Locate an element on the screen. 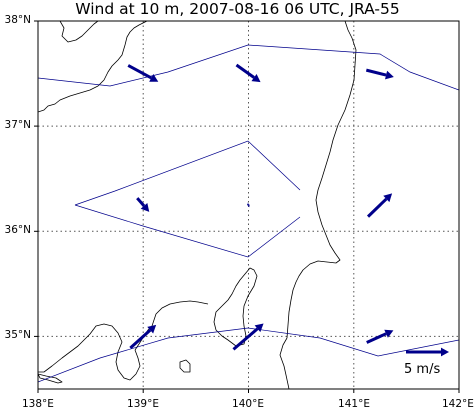 Image resolution: width=475 pixels, height=410 pixels. x-tick-label: 142°E is located at coordinates (458, 404).